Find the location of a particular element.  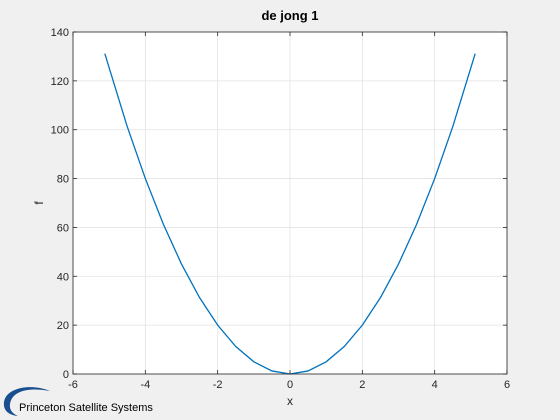

x-tick-label: -4 is located at coordinates (145, 385).